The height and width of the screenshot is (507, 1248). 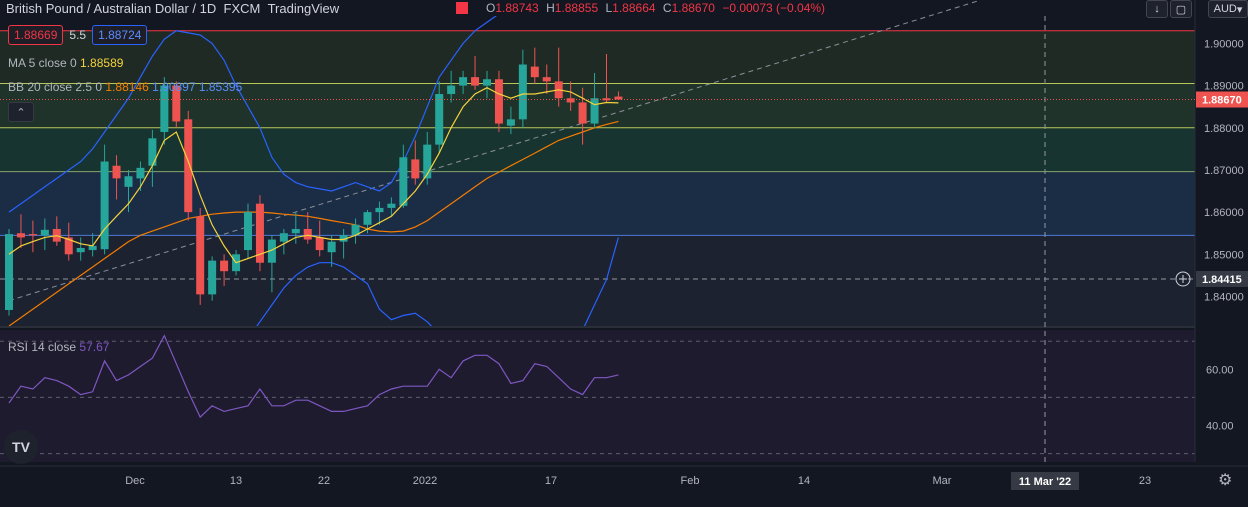 I want to click on fullscreen-icon: ▢, so click(x=1181, y=9).